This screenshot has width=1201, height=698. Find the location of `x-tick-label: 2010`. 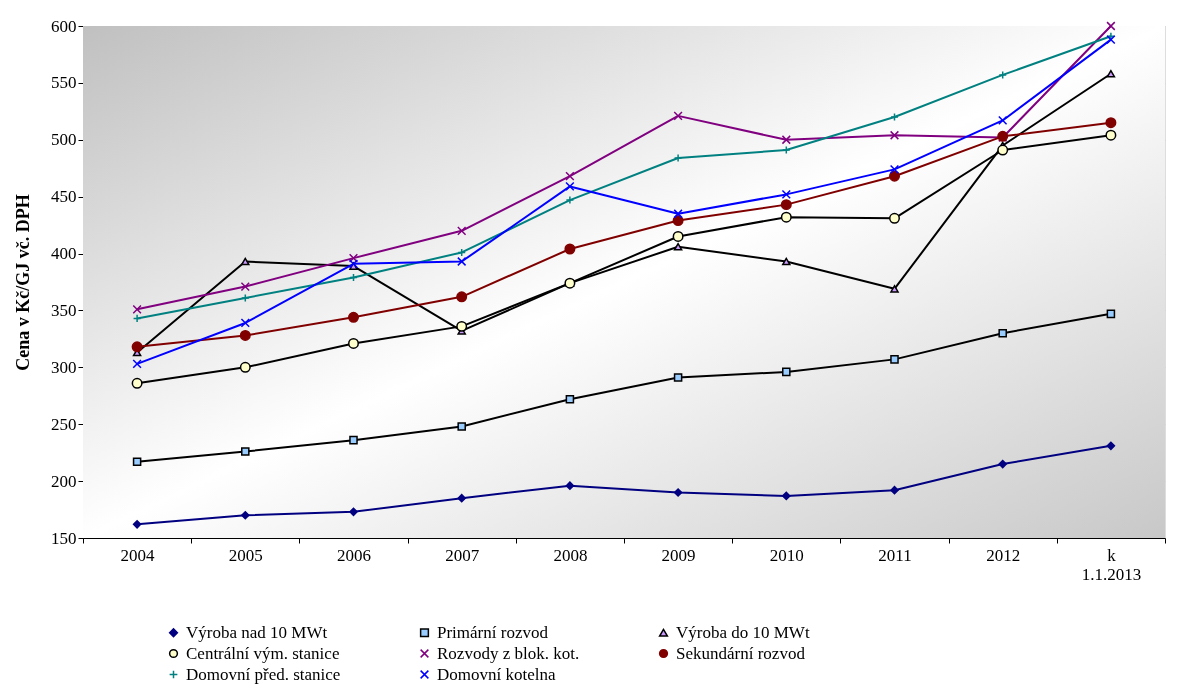

x-tick-label: 2010 is located at coordinates (786, 555).